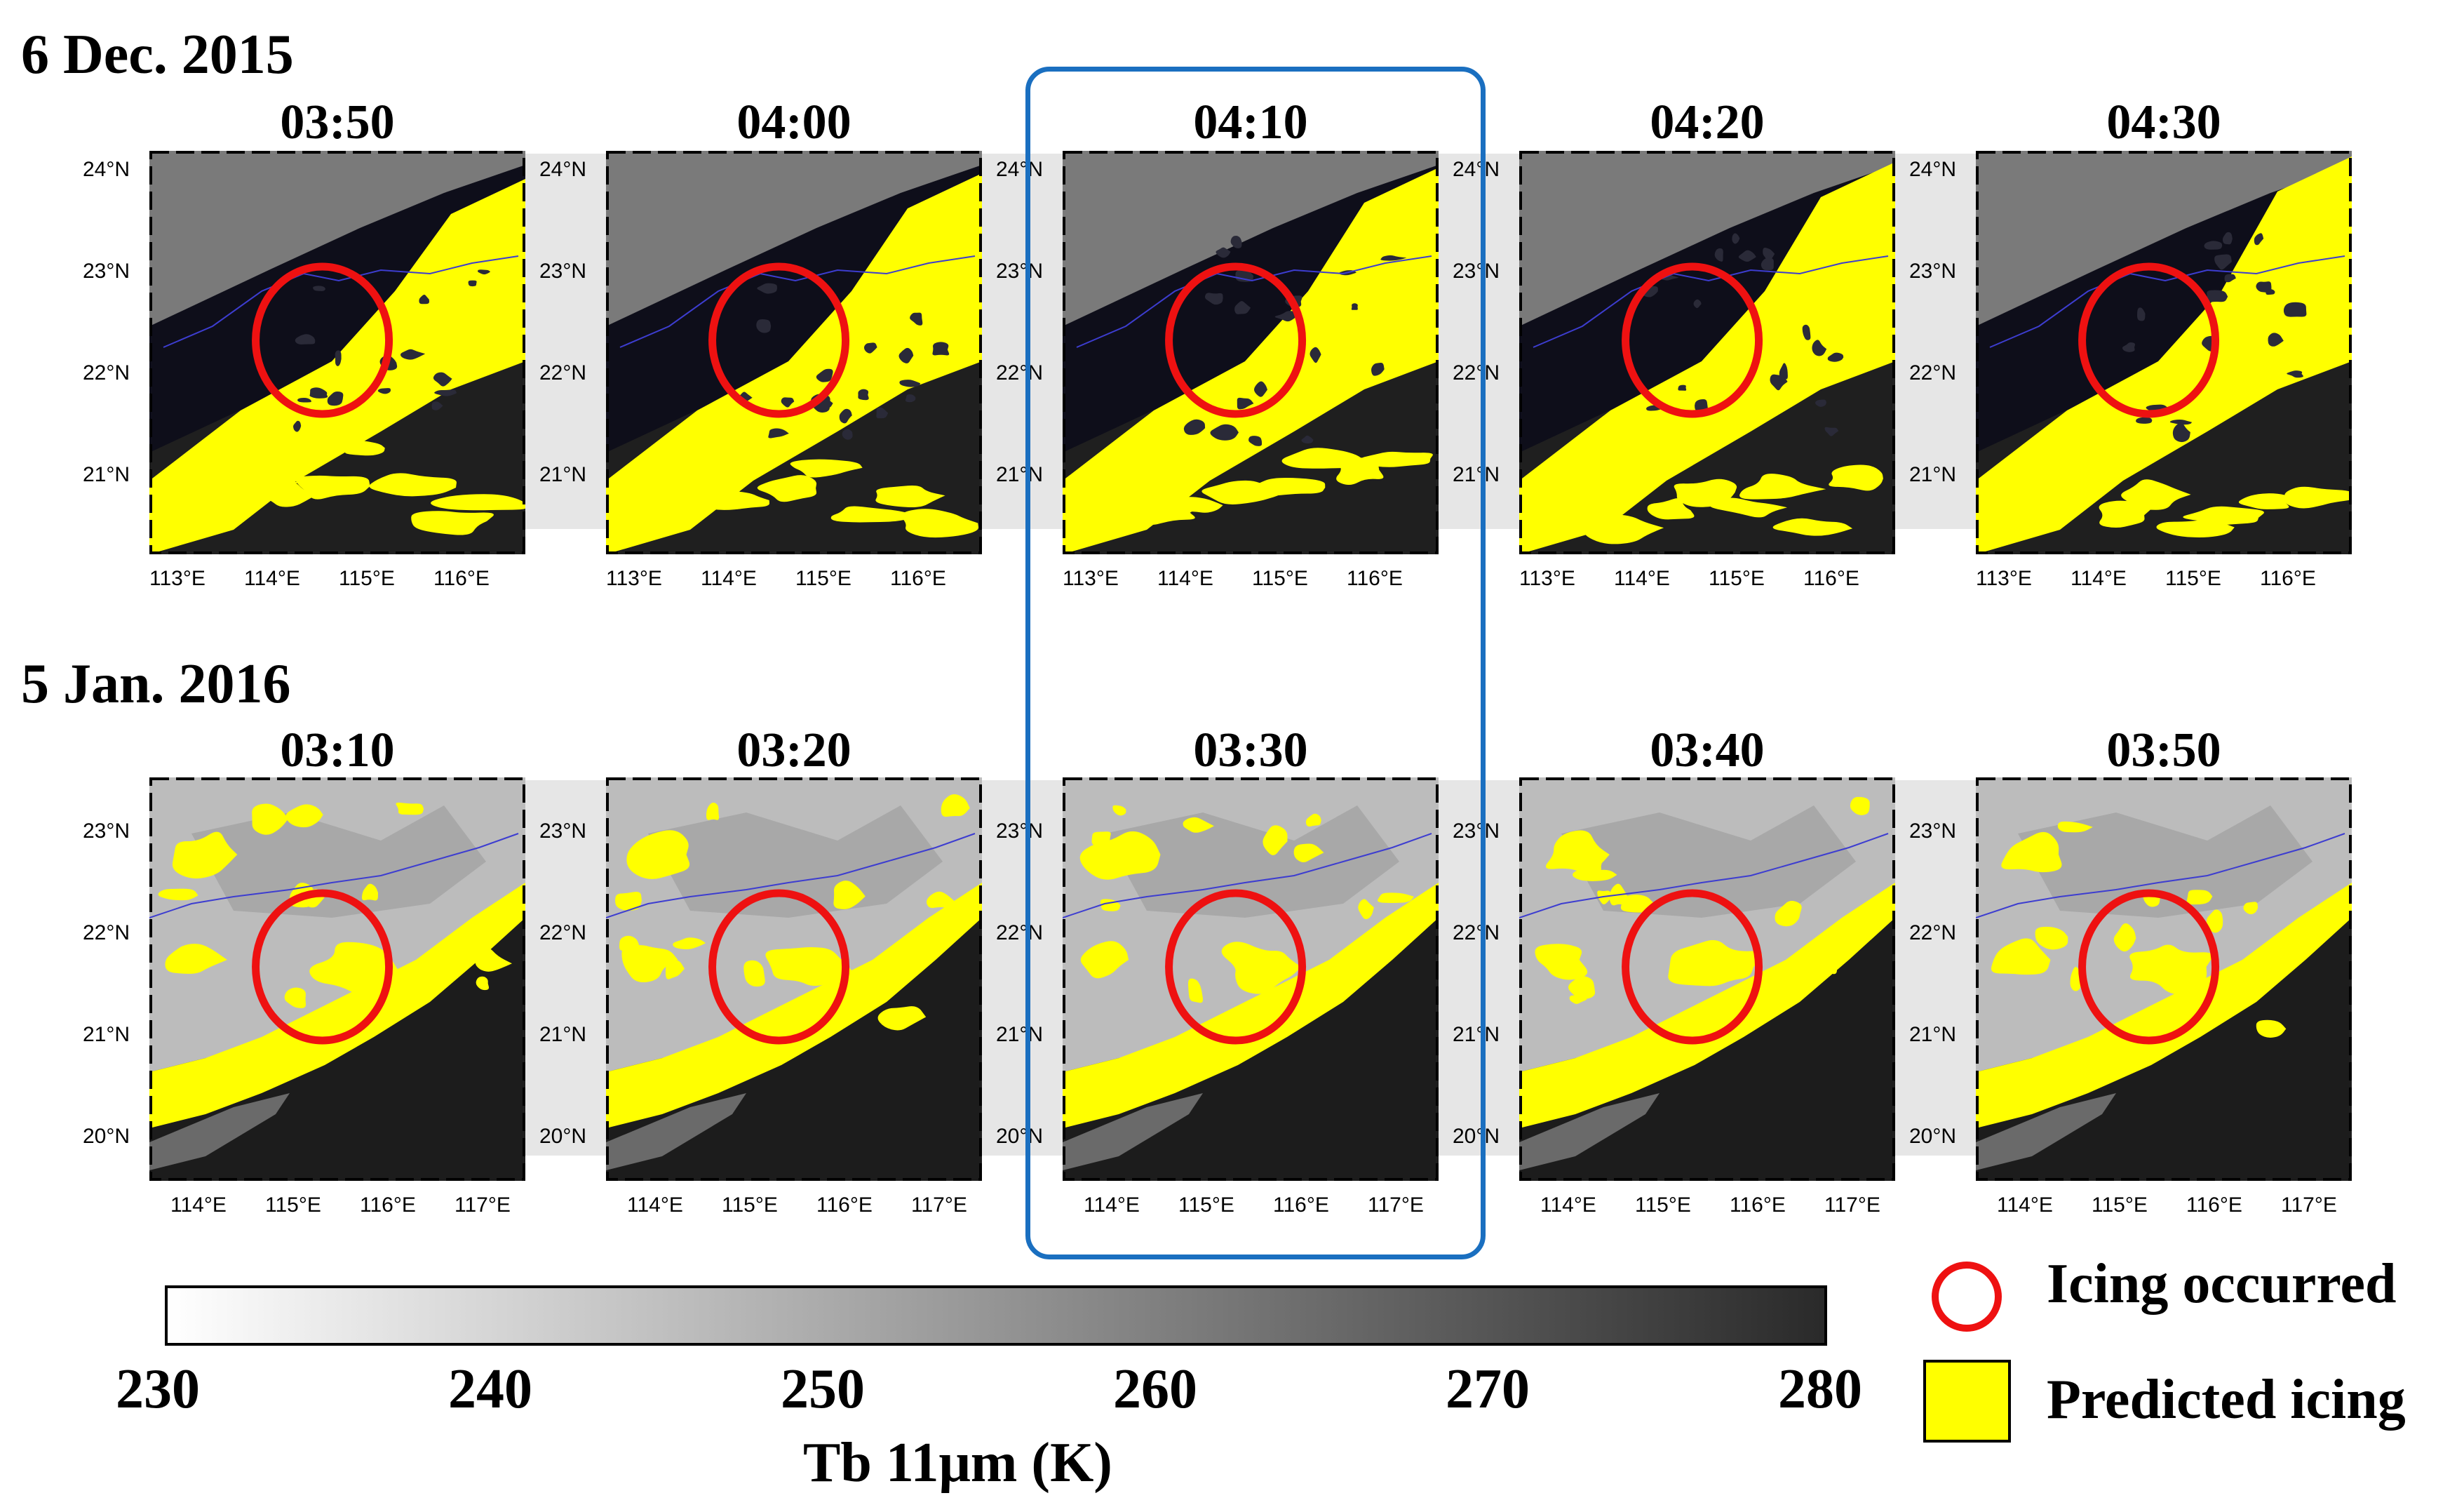 This screenshot has width=2464, height=1512. What do you see at coordinates (1250, 122) in the screenshot?
I see `time-label: 04:10` at bounding box center [1250, 122].